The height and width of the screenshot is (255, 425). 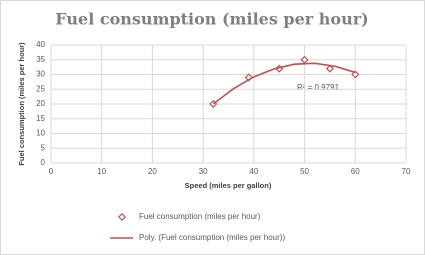 I want to click on y-tick-label: 0, so click(x=43, y=162).